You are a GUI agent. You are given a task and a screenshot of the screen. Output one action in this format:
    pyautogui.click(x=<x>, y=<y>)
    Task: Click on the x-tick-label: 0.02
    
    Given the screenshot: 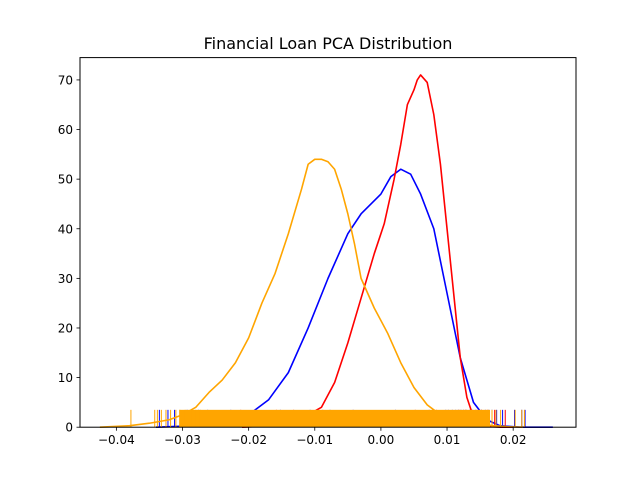 What is the action you would take?
    pyautogui.click(x=513, y=440)
    